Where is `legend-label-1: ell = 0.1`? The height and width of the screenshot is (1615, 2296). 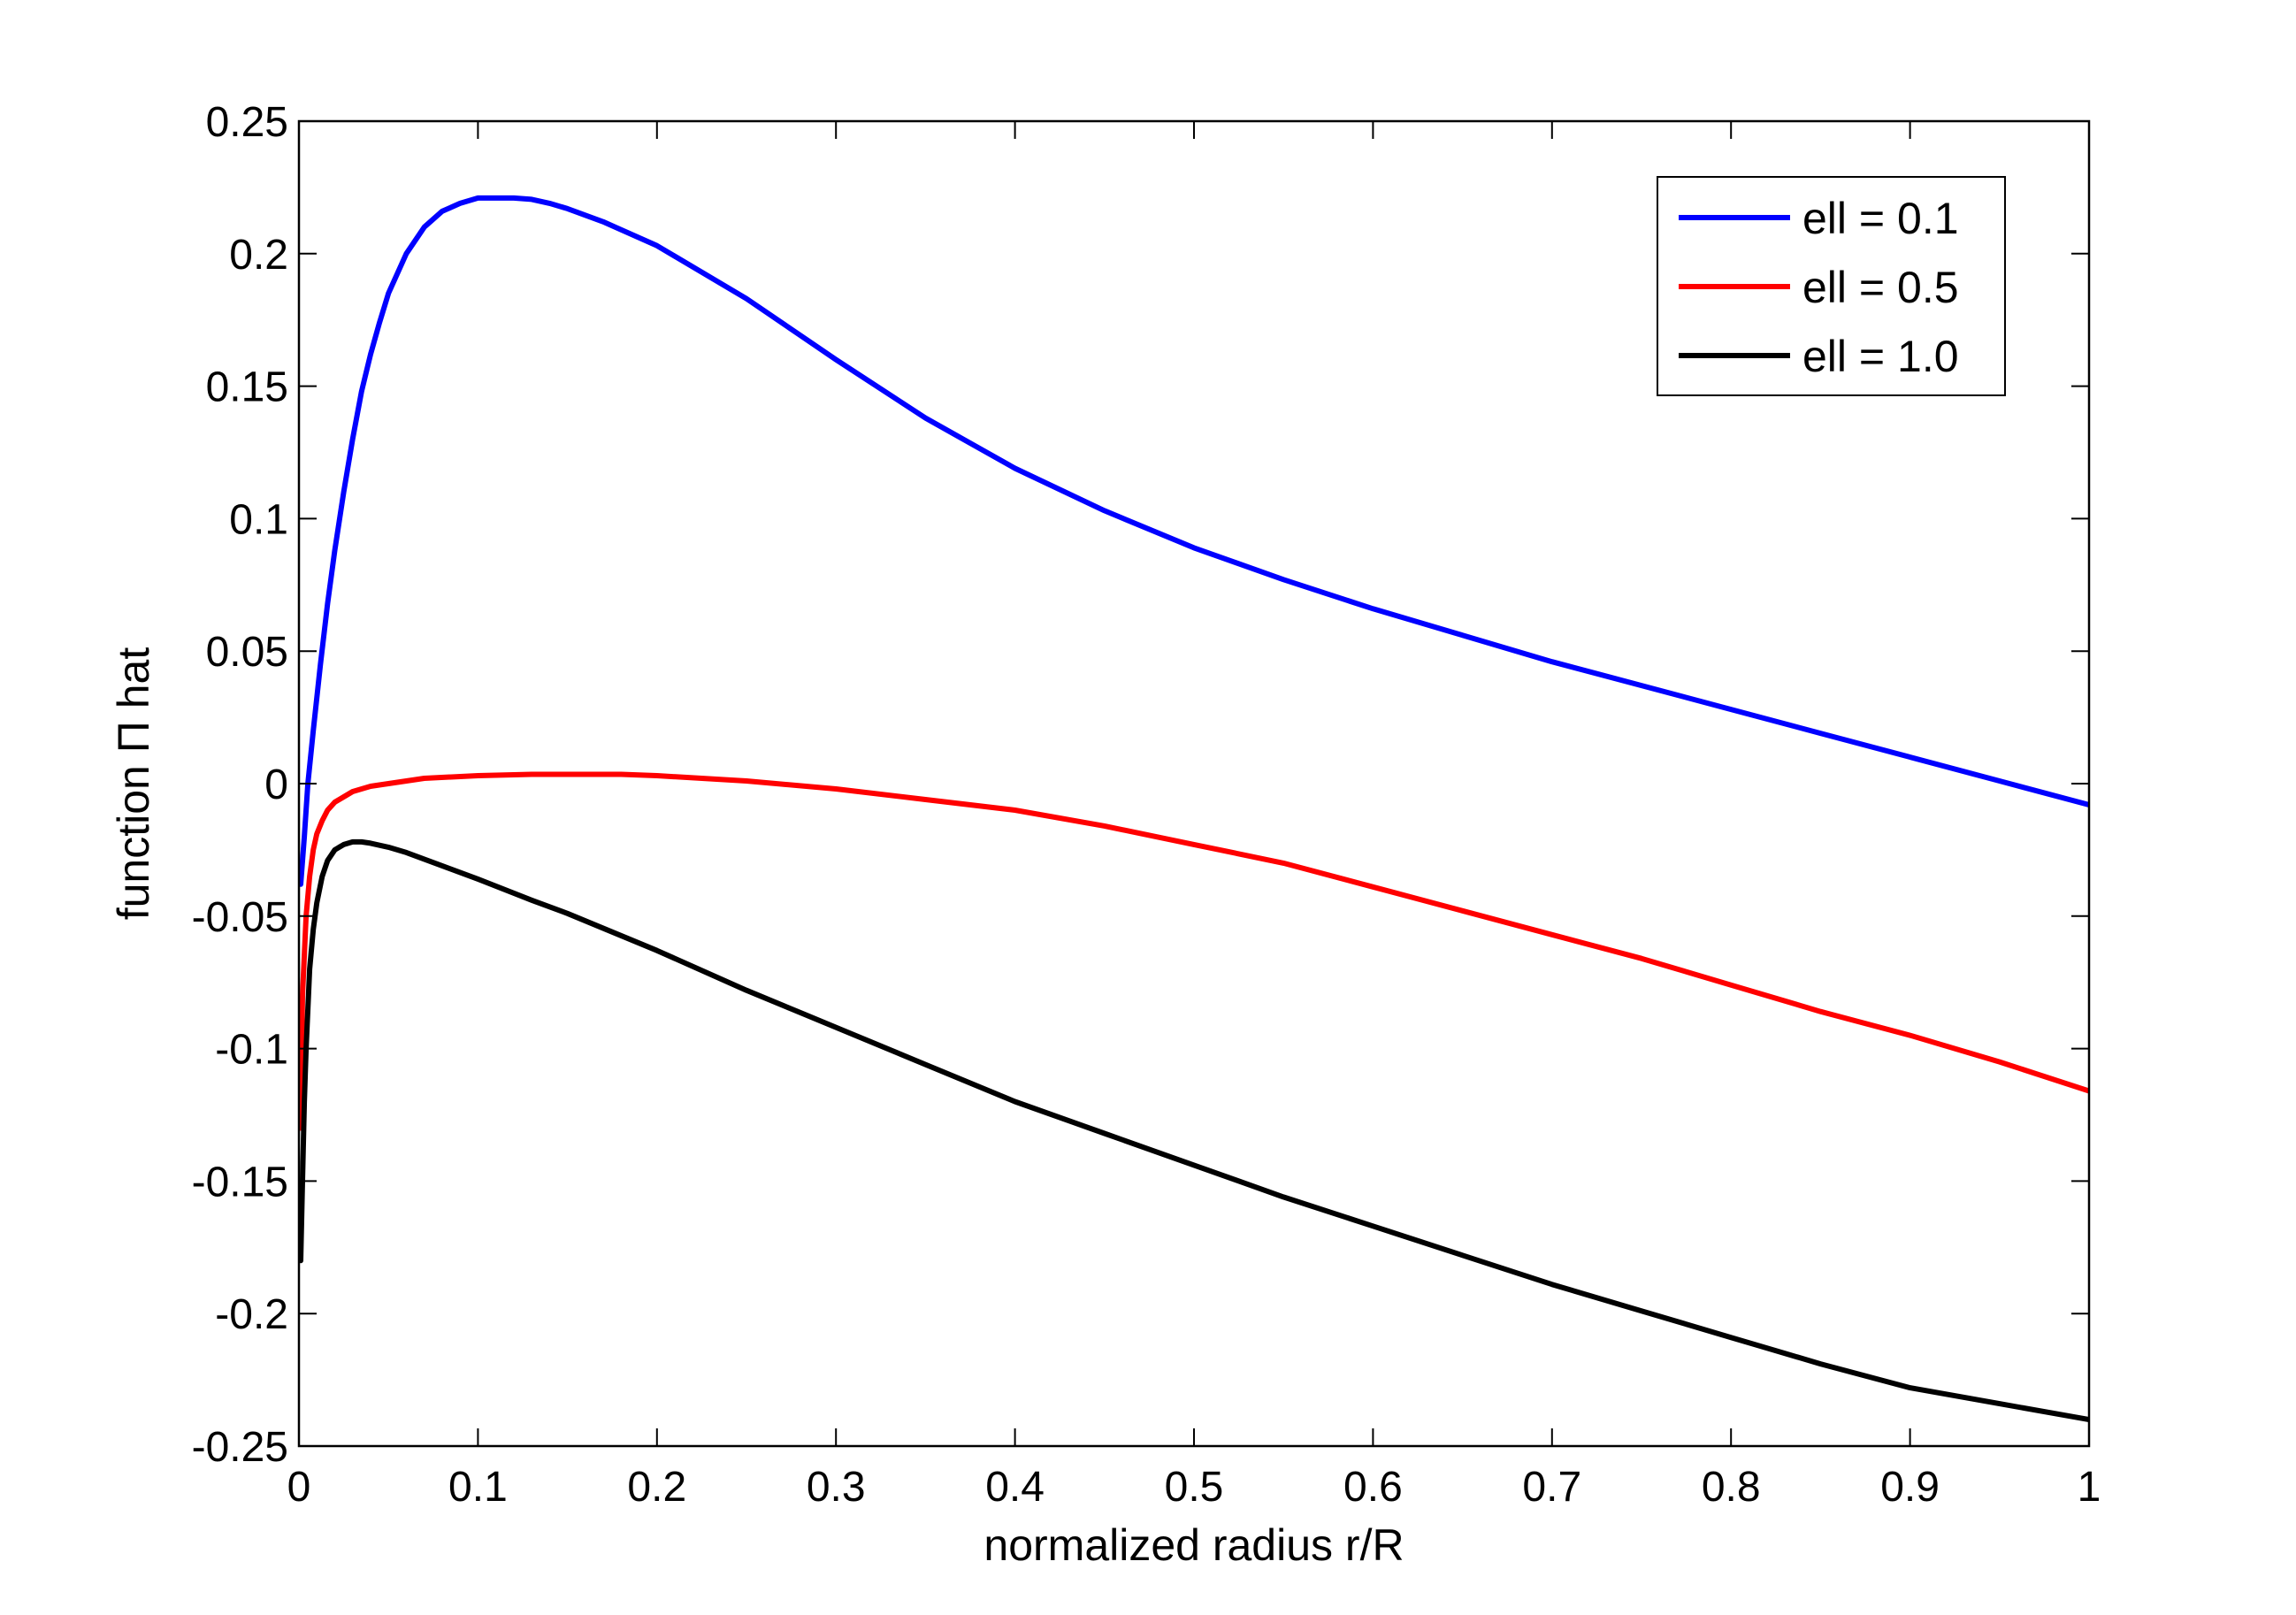 legend-label-1: ell = 0.1 is located at coordinates (1880, 218).